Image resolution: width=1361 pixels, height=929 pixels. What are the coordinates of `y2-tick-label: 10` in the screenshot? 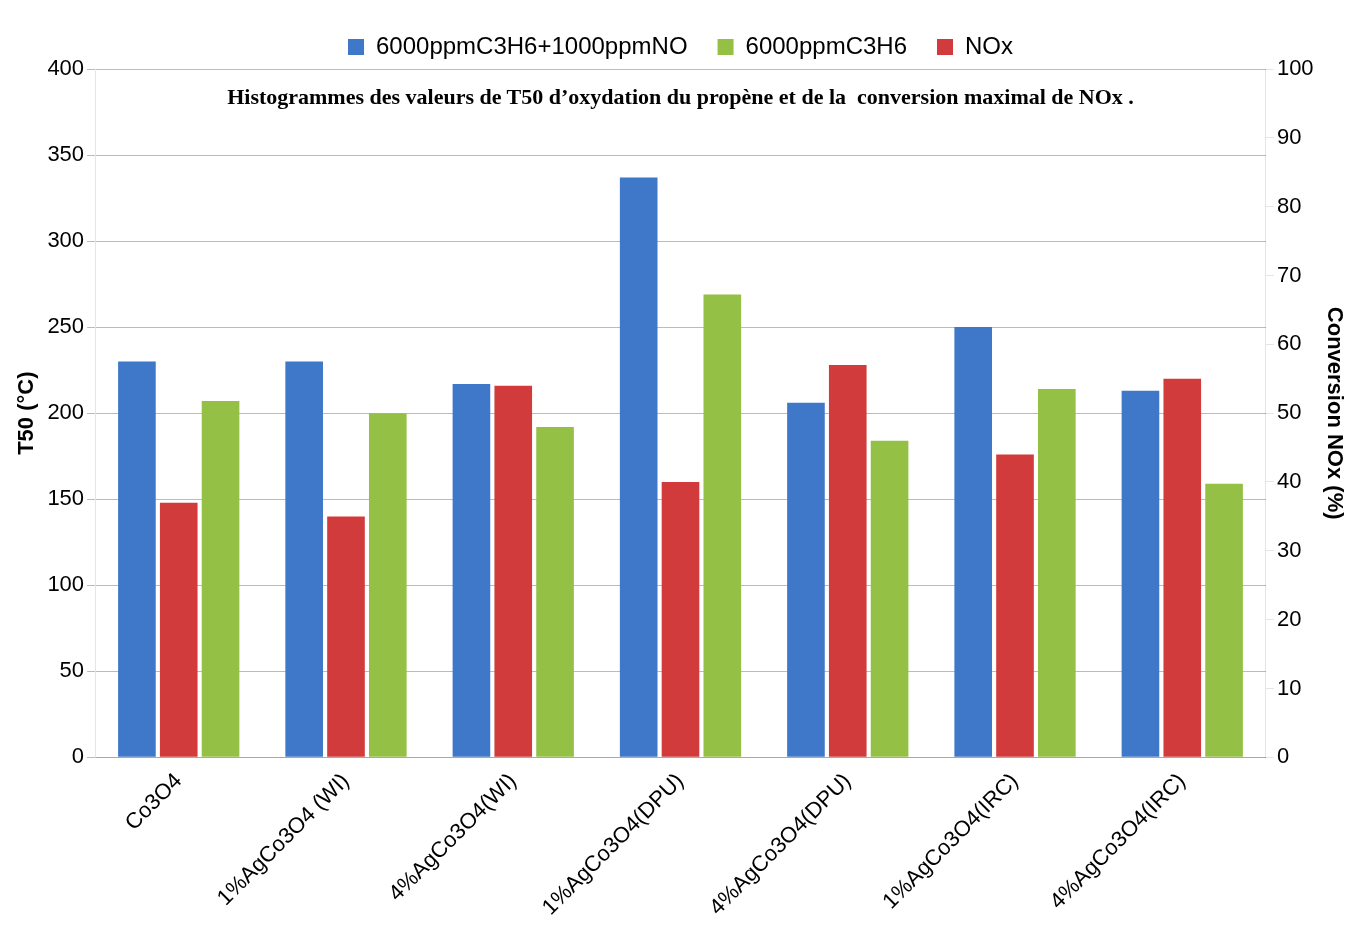 It's located at (1289, 687).